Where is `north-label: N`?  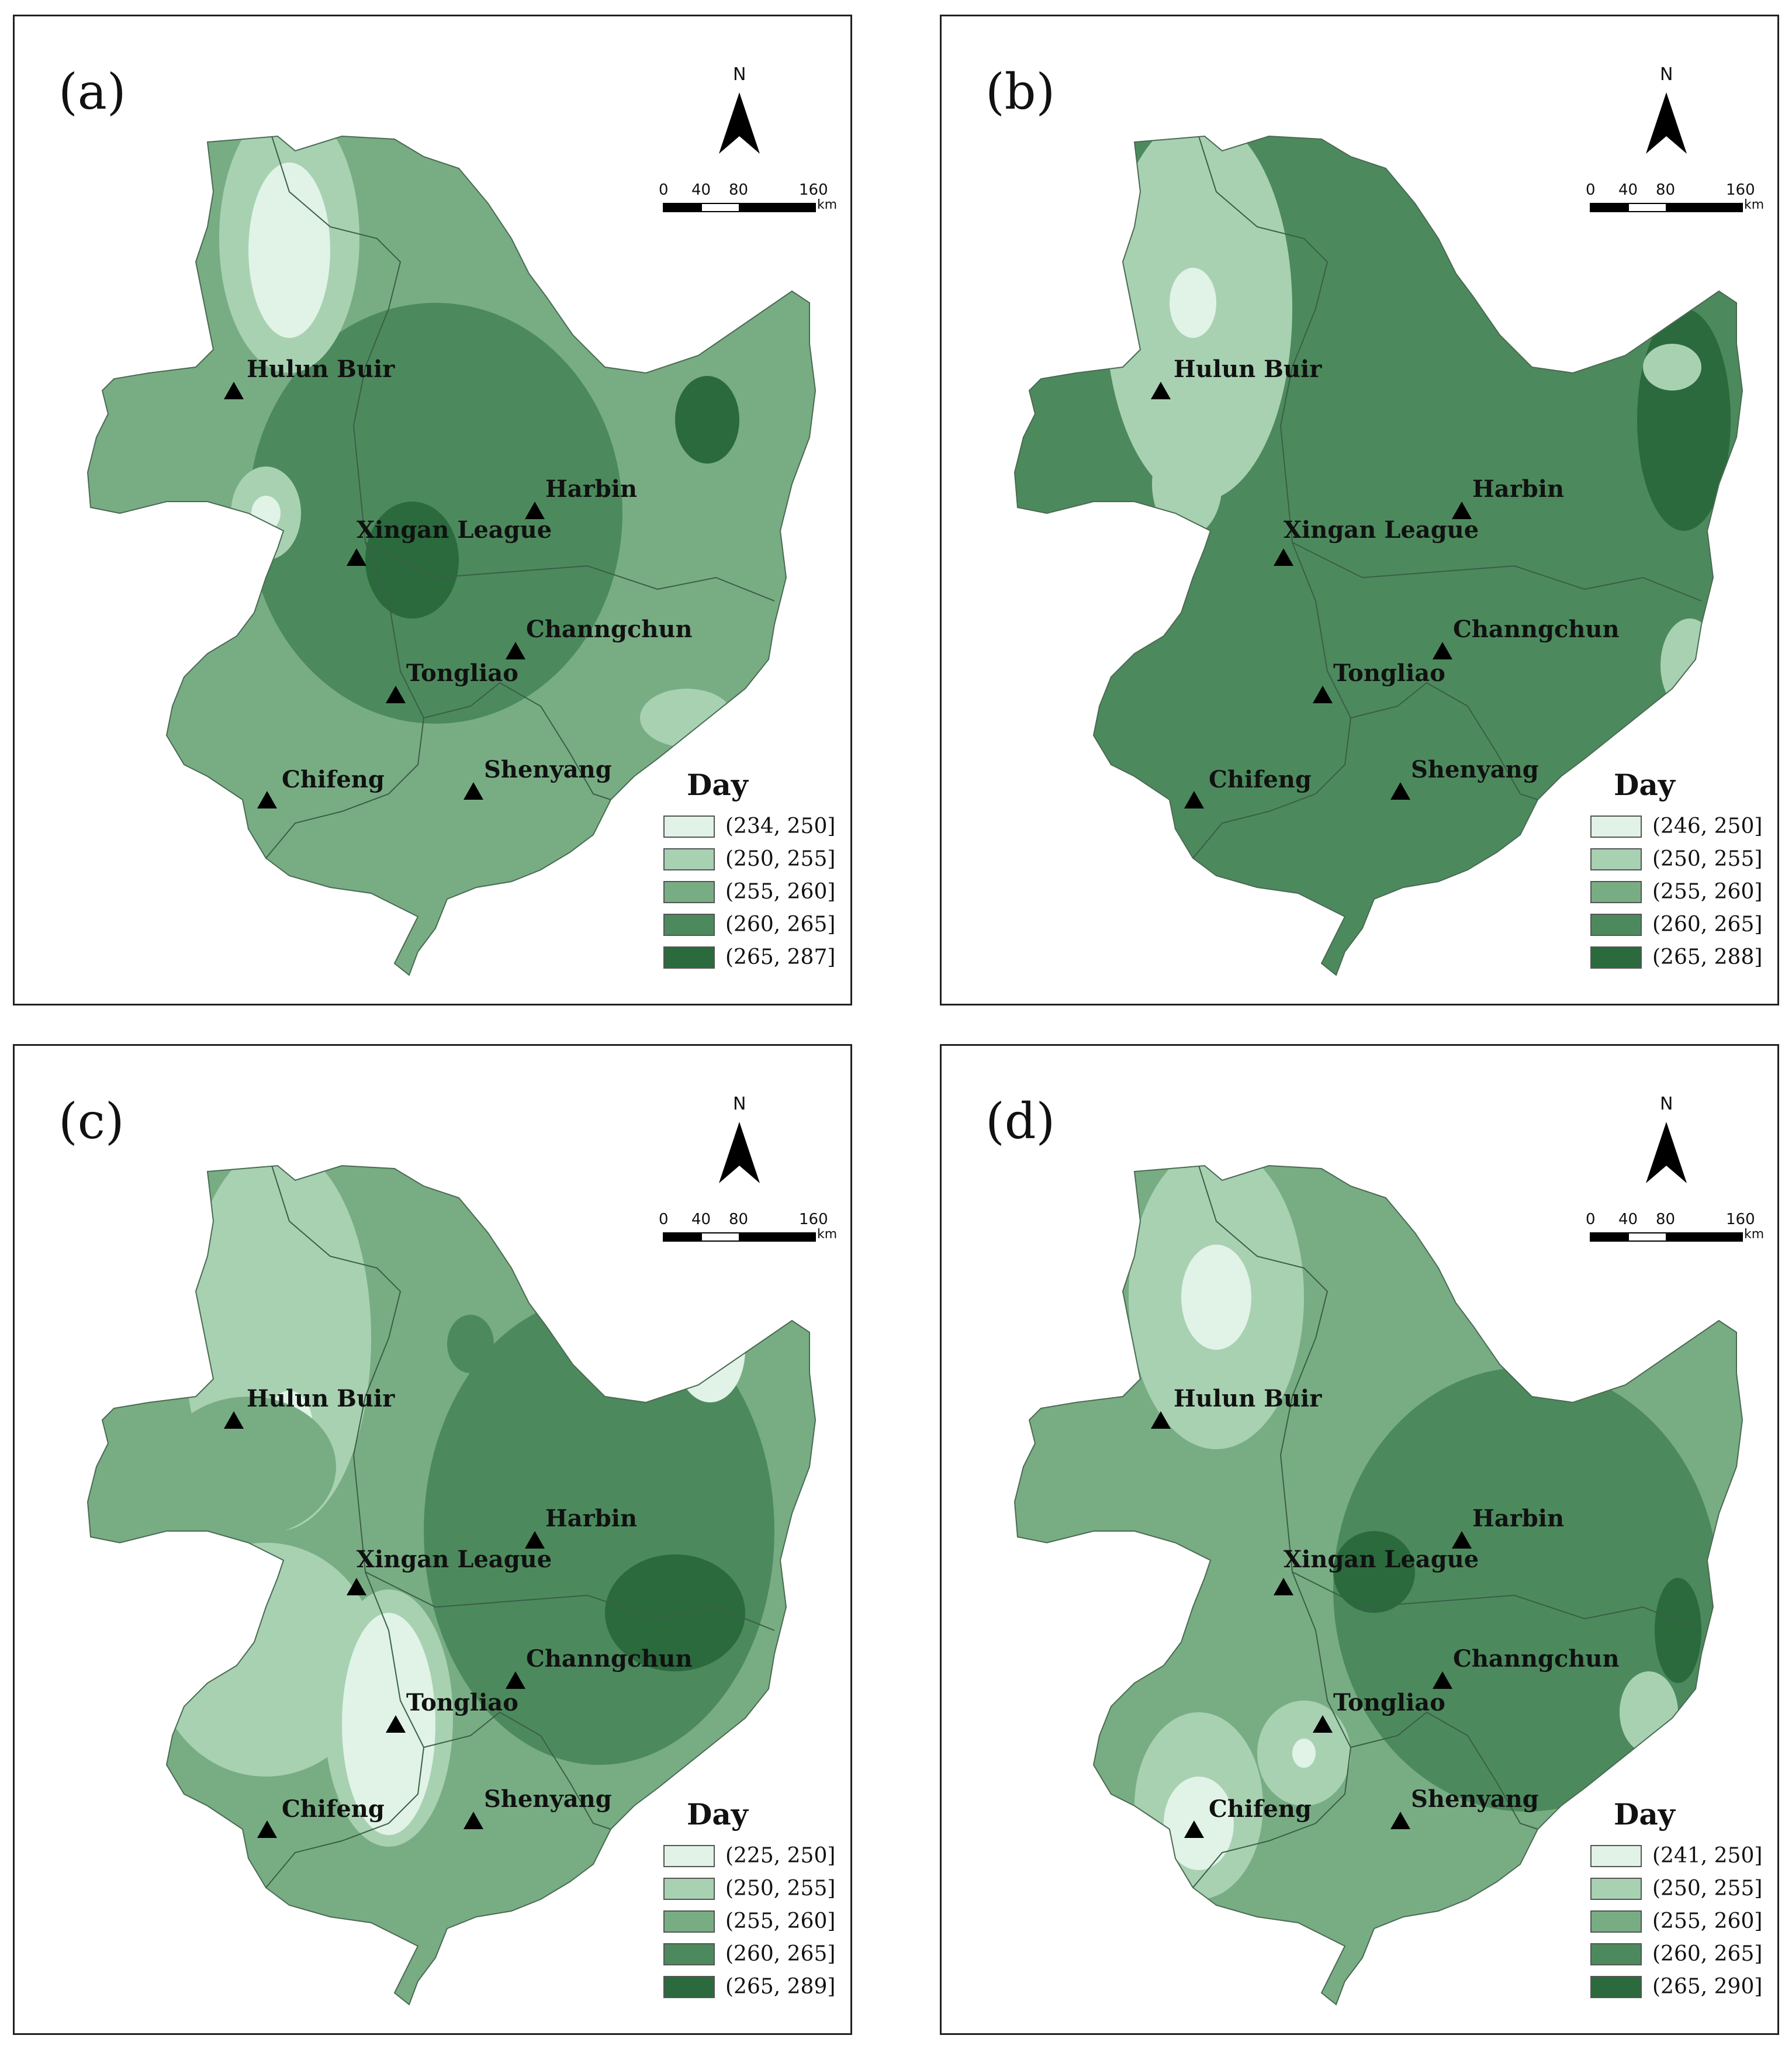
north-label: N is located at coordinates (1666, 74).